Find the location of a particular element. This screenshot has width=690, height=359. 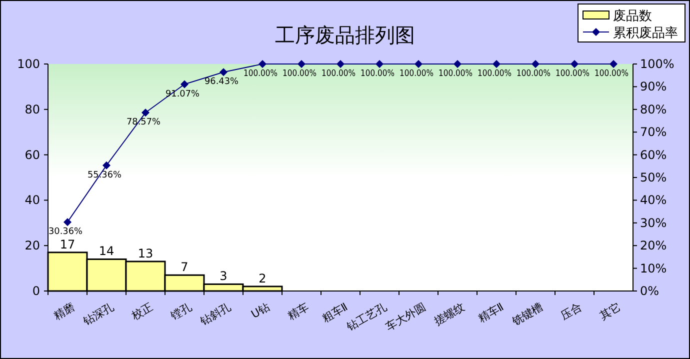

data-label: 13 is located at coordinates (146, 253).